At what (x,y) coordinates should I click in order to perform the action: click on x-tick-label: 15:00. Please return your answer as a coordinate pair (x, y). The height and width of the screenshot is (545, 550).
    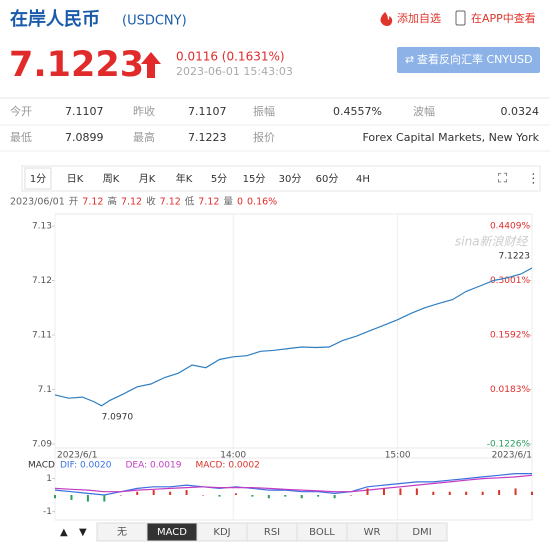
    Looking at the image, I should click on (398, 456).